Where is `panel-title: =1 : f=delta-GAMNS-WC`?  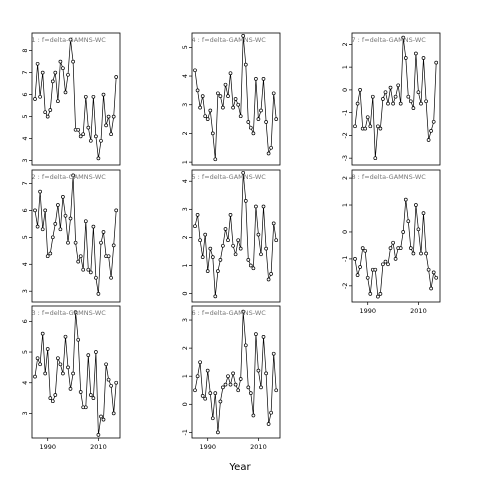
panel-title: =1 : f=delta-GAMNS-WC is located at coordinates (66, 40).